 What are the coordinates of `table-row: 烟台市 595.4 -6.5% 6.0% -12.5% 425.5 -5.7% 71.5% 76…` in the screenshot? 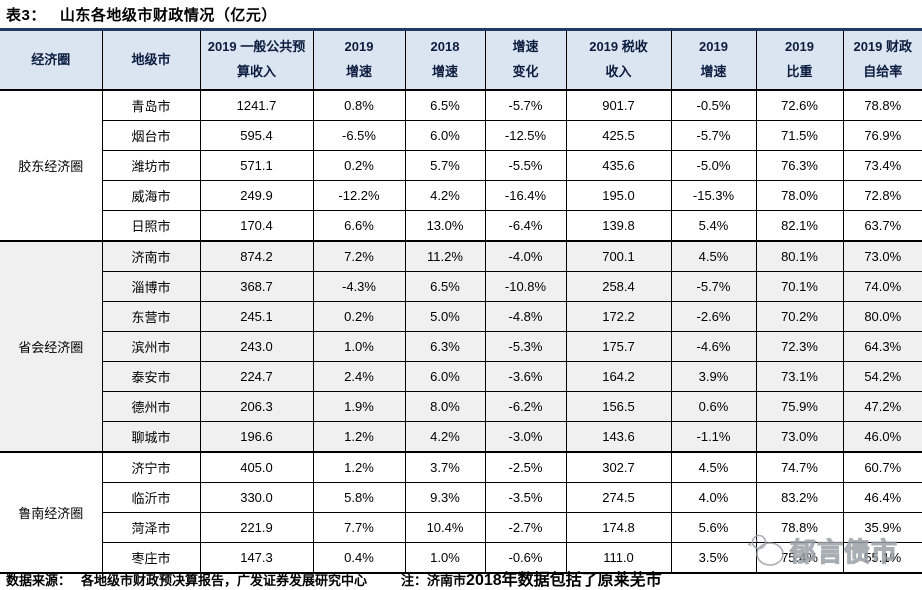 It's located at (461, 135).